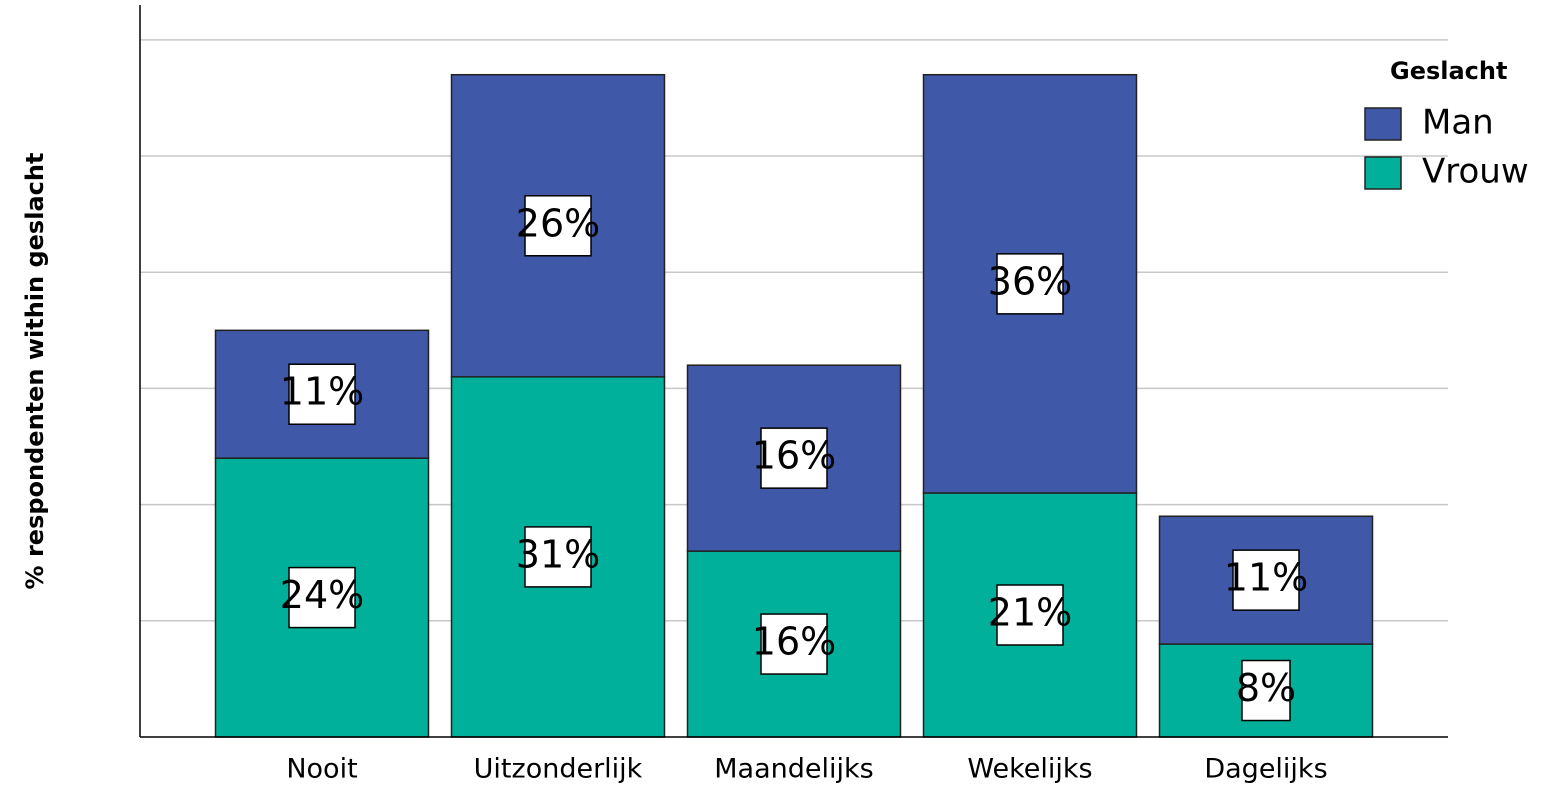 This screenshot has height=790, width=1550. Describe the element at coordinates (1448, 71) in the screenshot. I see `legend-title: Geslacht` at that location.